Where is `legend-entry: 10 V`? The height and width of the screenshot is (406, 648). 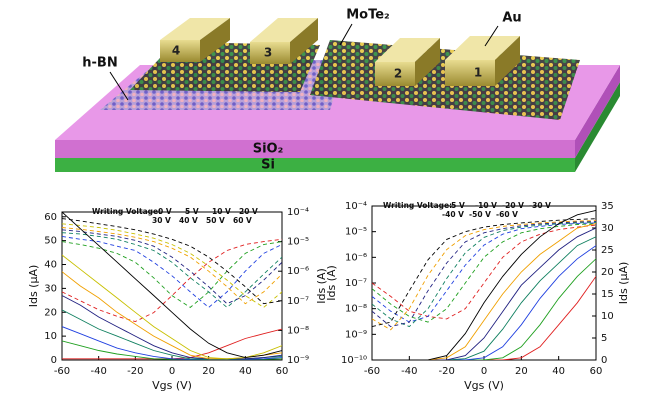 legend-entry: 10 V is located at coordinates (221, 211).